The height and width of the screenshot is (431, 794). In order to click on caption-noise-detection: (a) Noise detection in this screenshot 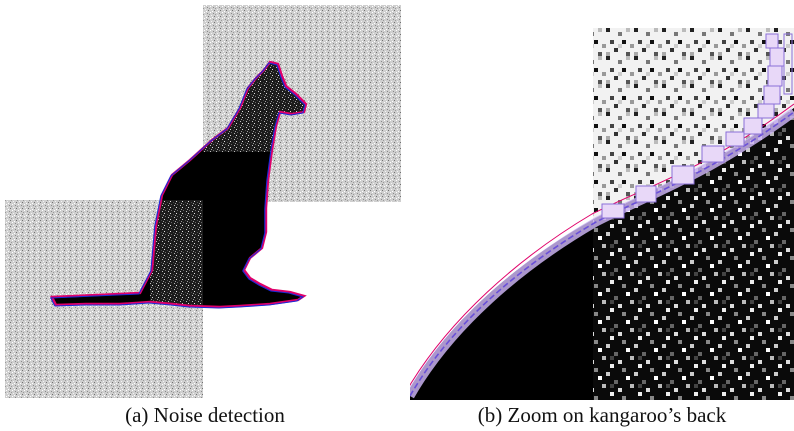, I will do `click(205, 415)`.